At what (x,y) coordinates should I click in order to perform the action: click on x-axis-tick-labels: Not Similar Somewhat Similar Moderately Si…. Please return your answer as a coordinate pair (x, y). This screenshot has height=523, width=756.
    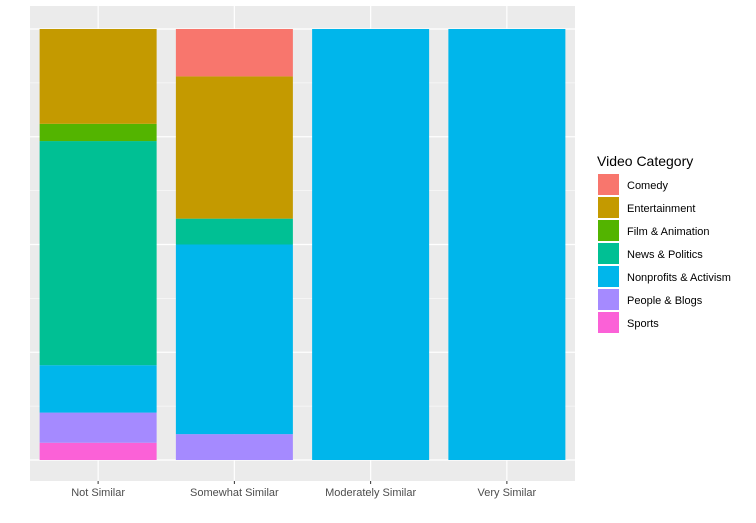
    Looking at the image, I should click on (304, 490).